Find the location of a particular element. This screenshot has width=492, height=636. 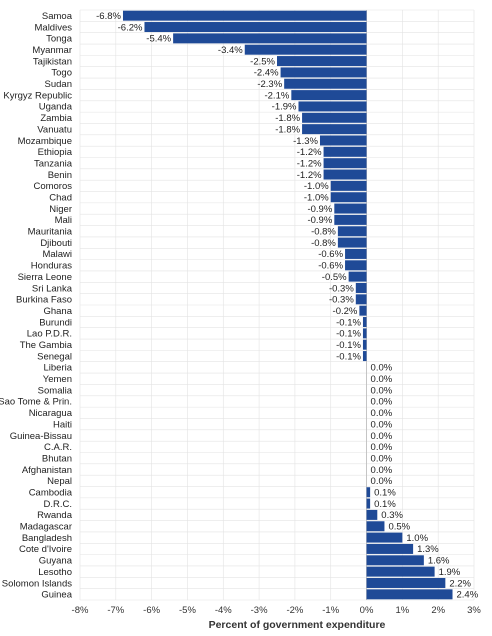

x-tick-label: 0% is located at coordinates (367, 610).